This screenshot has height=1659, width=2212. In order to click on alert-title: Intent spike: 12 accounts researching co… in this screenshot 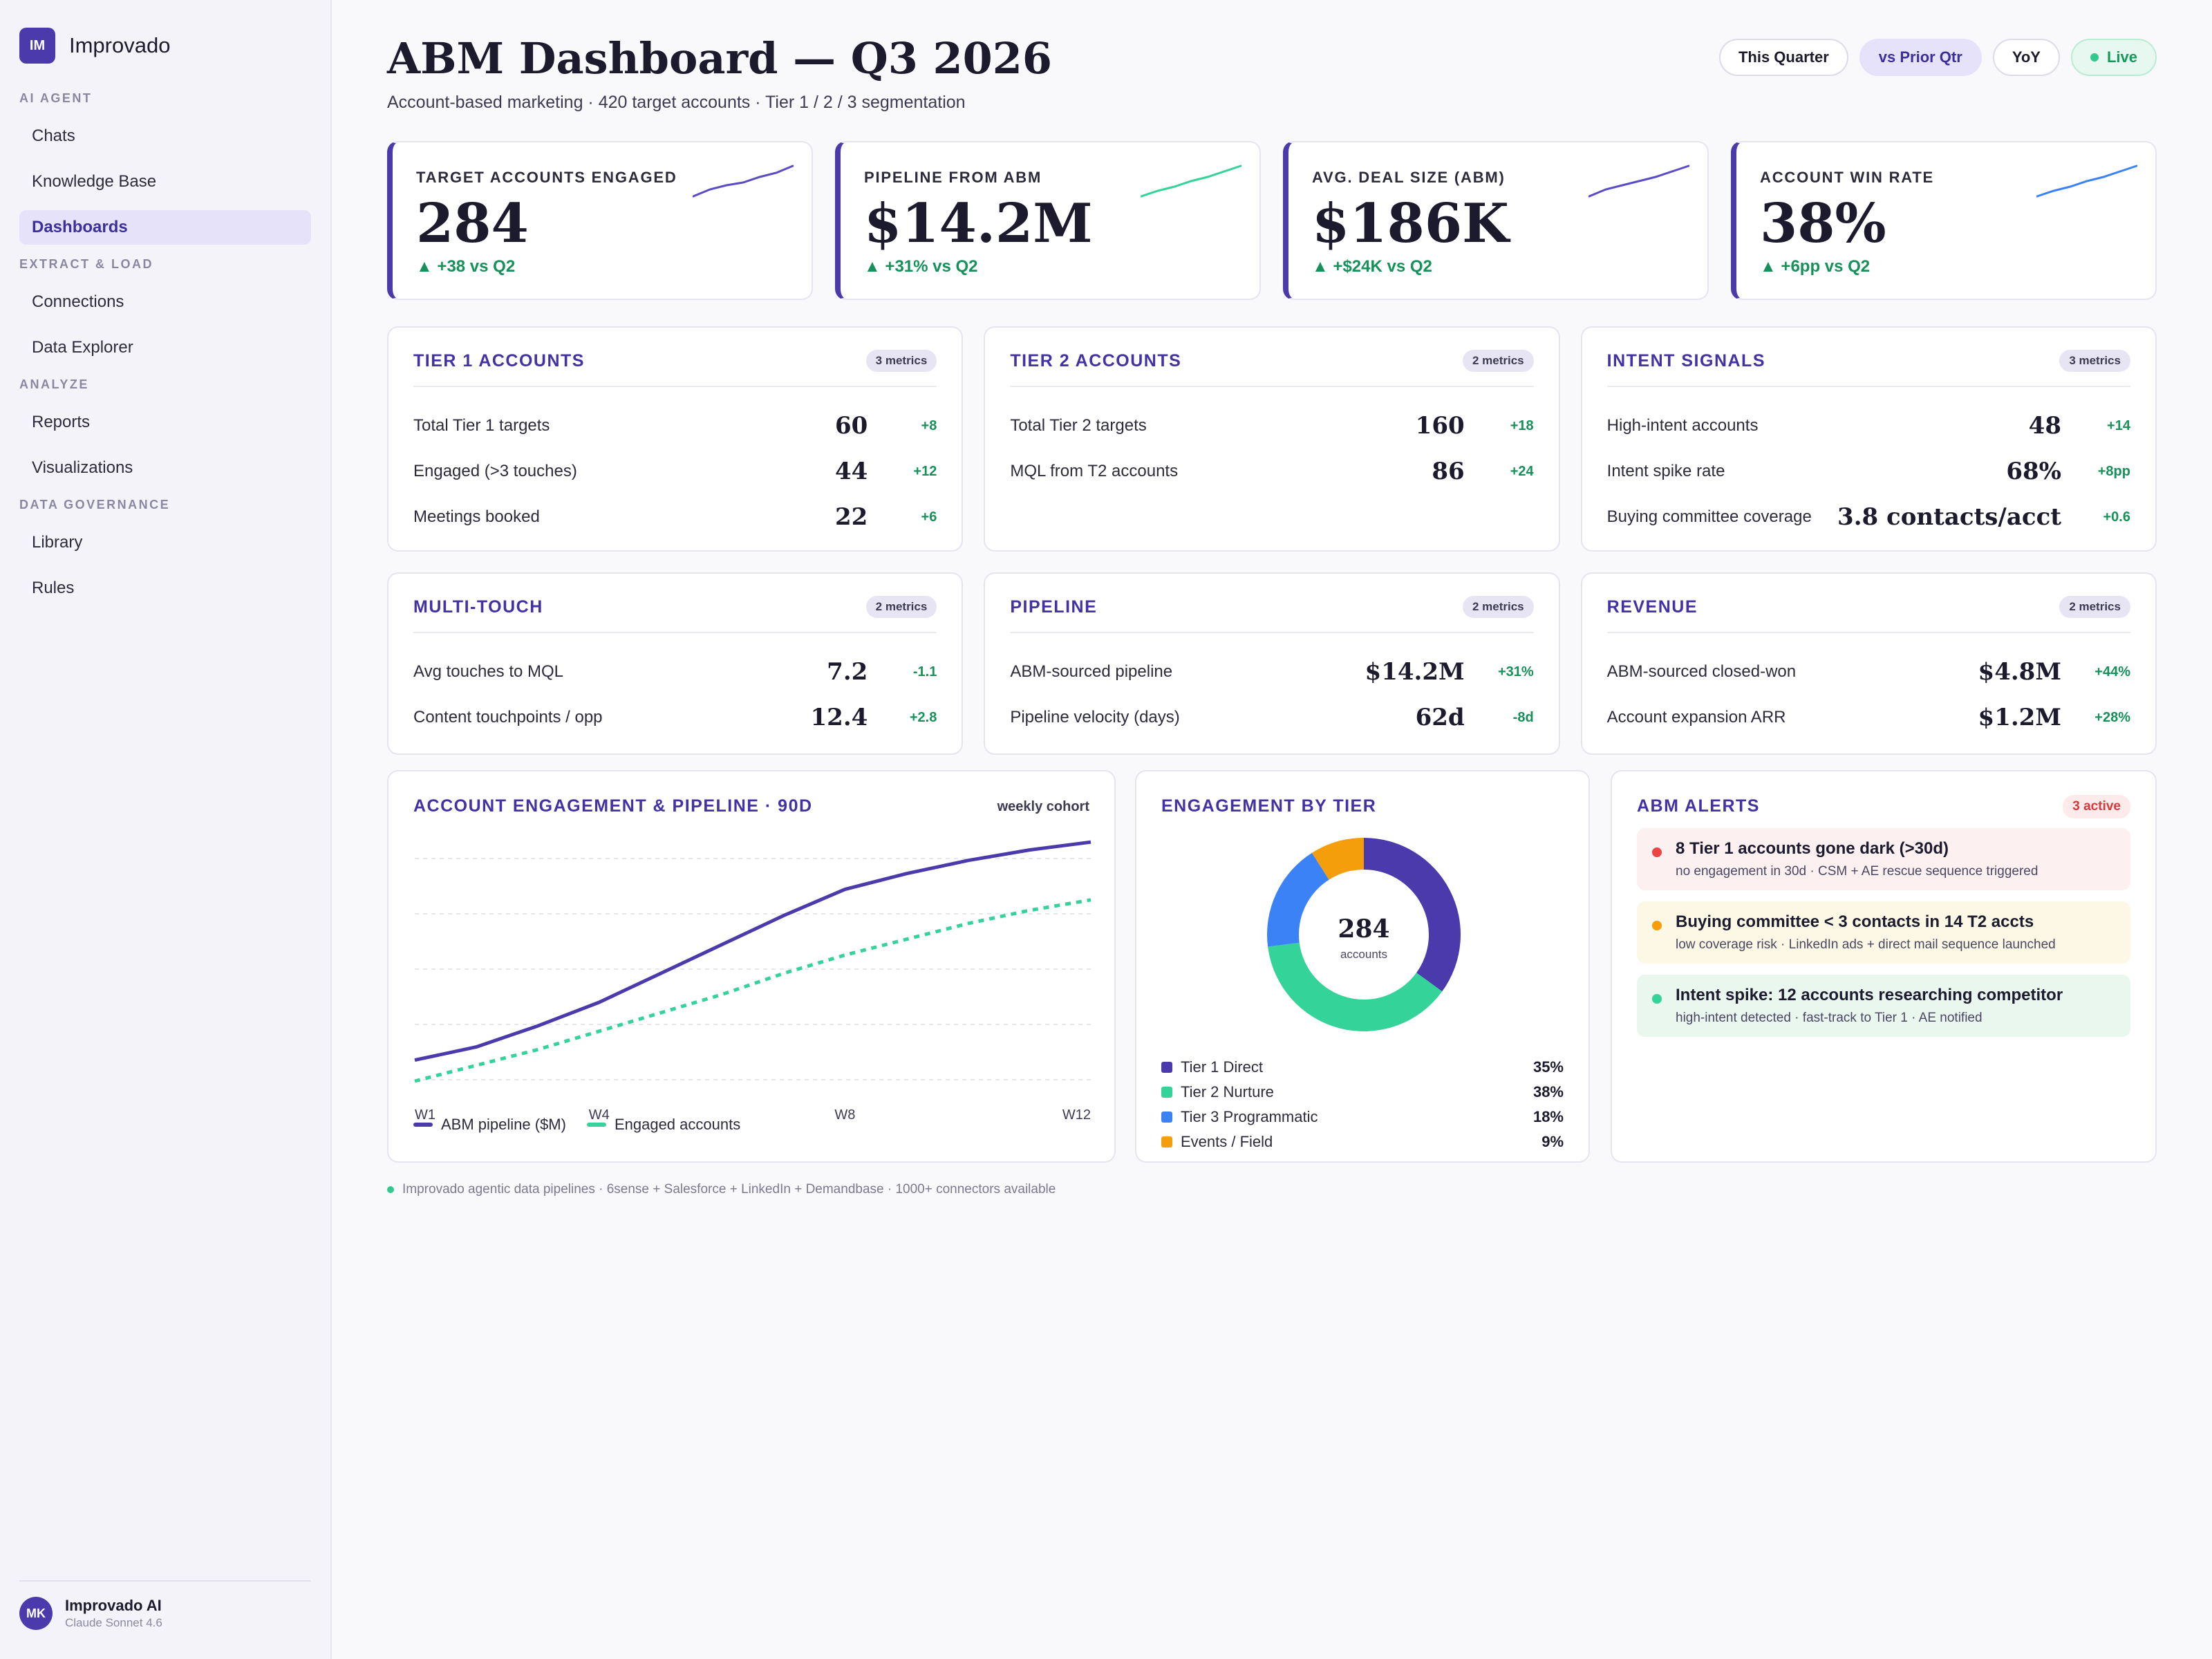, I will do `click(1869, 995)`.